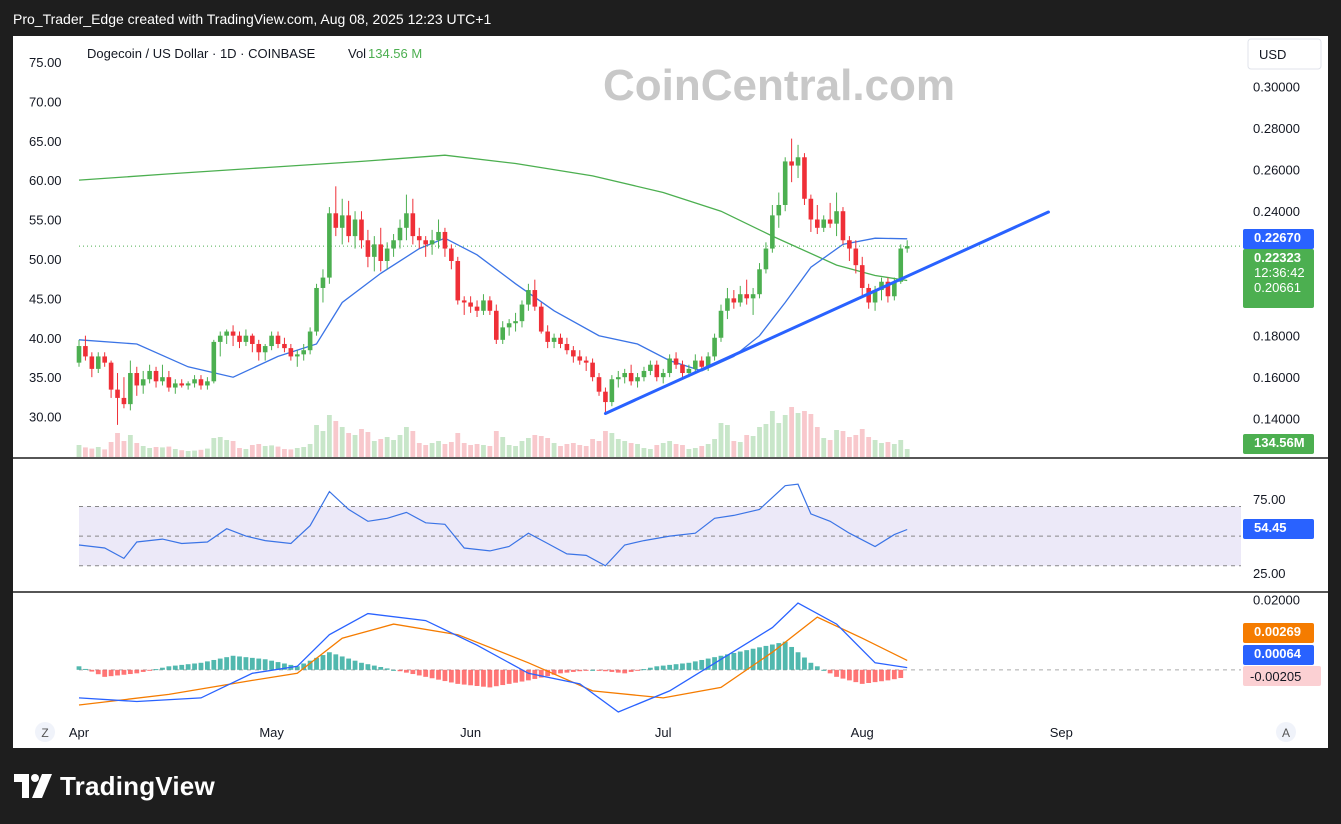  Describe the element at coordinates (1278, 444) in the screenshot. I see `volume-tag-bg` at that location.